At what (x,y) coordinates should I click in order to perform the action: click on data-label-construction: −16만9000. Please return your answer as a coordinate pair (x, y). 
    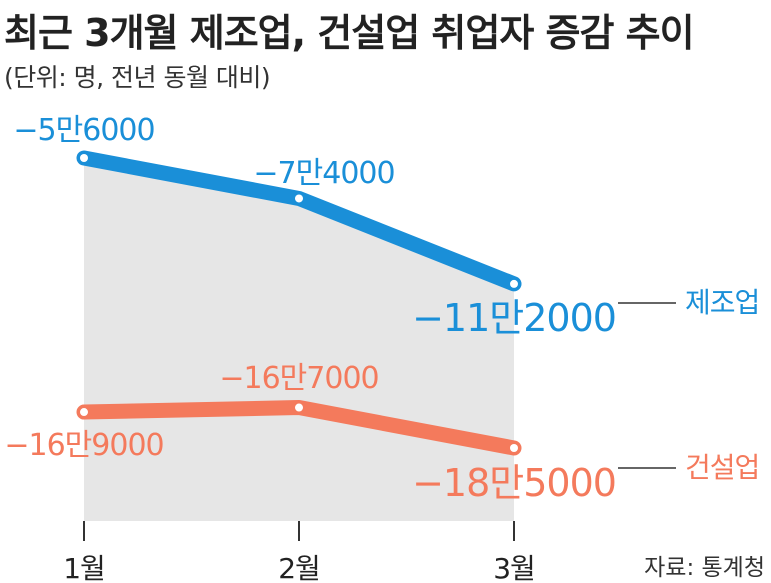
    Looking at the image, I should click on (83, 445).